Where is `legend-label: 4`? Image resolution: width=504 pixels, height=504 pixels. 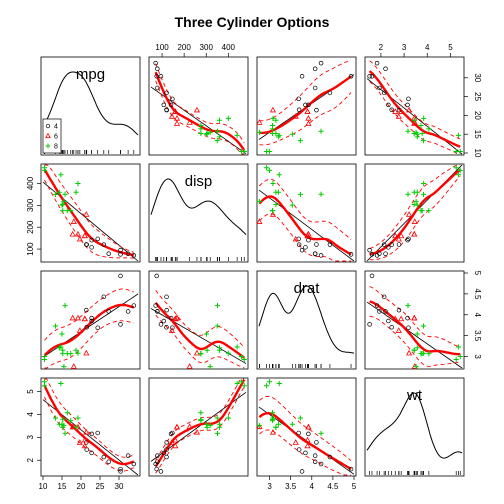 legend-label: 4 is located at coordinates (56, 127).